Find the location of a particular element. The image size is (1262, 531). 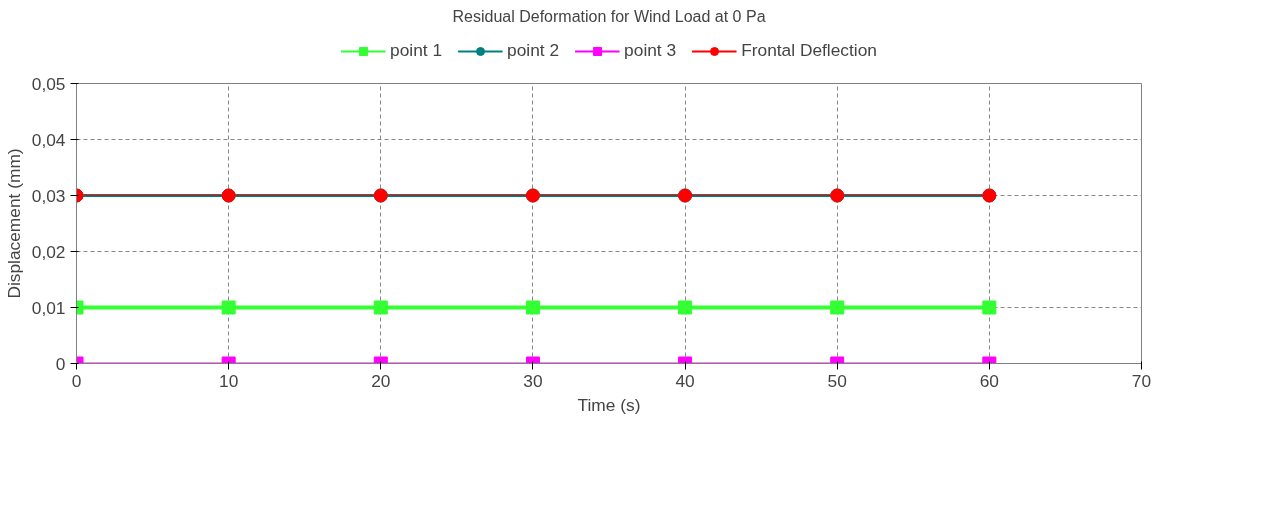

legend-label: point 1 is located at coordinates (416, 50).